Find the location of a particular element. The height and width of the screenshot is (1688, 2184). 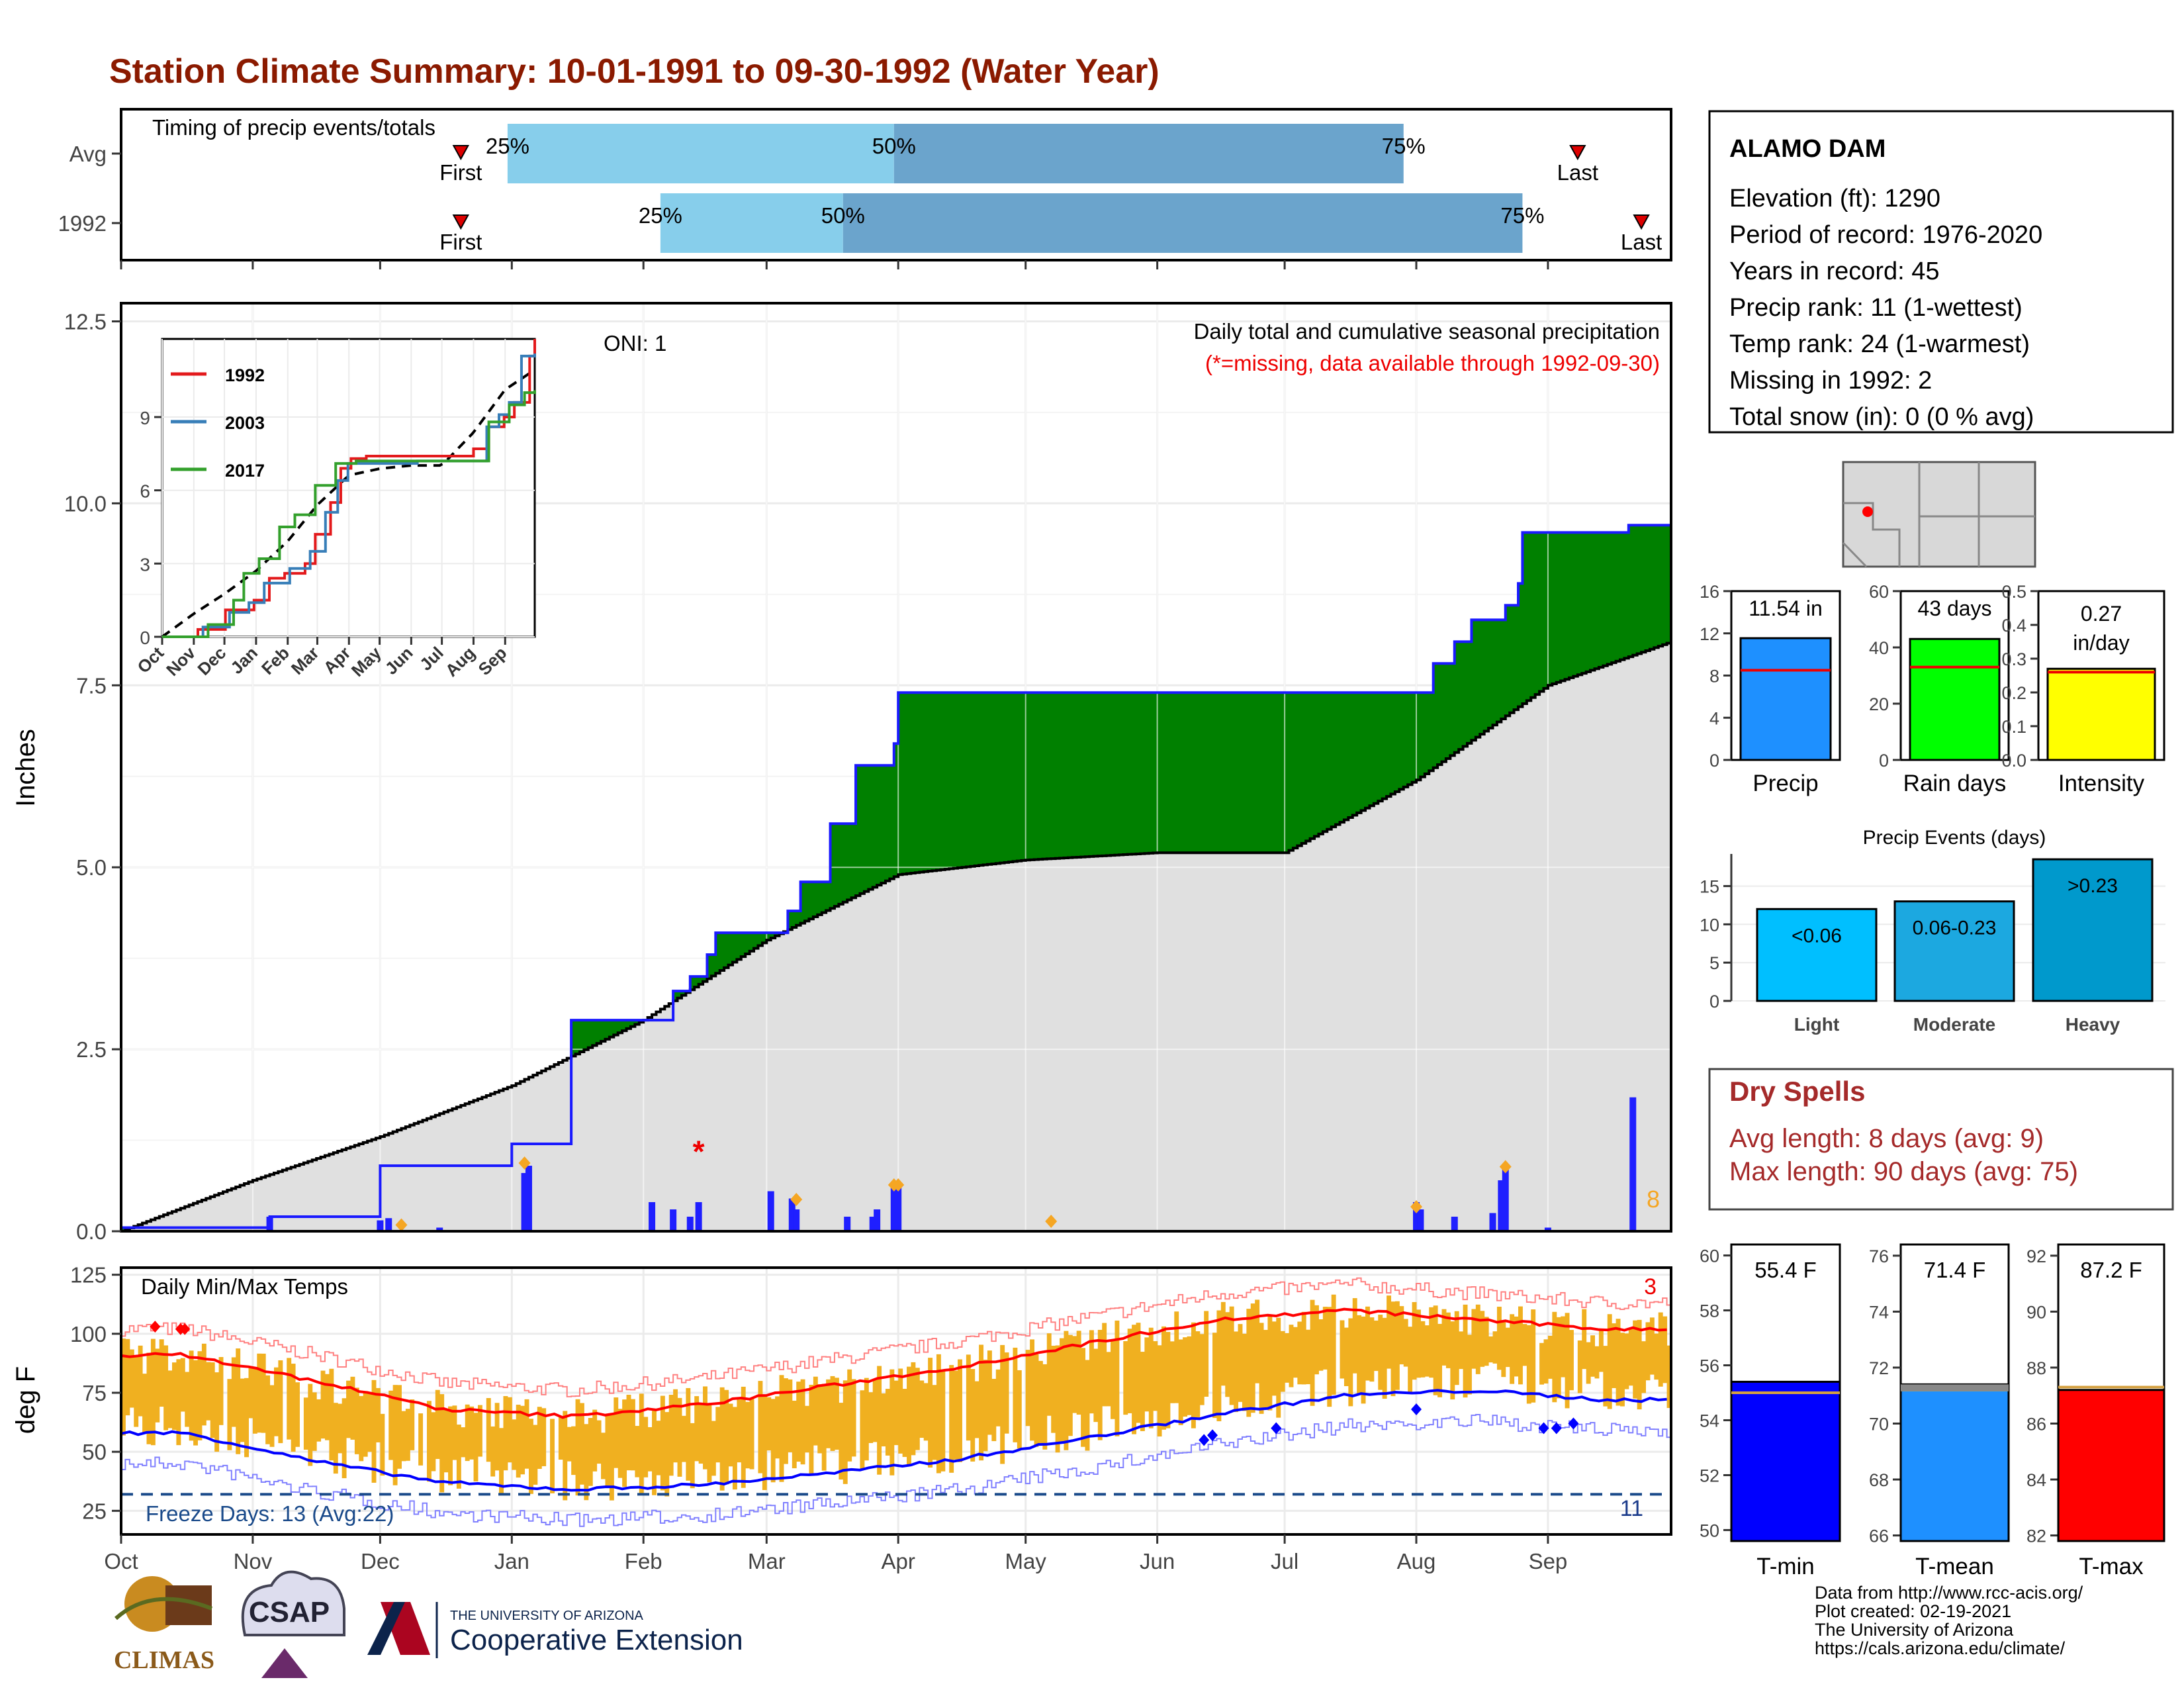

station-info-line: Temp rank: 24 (1-warmest) is located at coordinates (1880, 344).